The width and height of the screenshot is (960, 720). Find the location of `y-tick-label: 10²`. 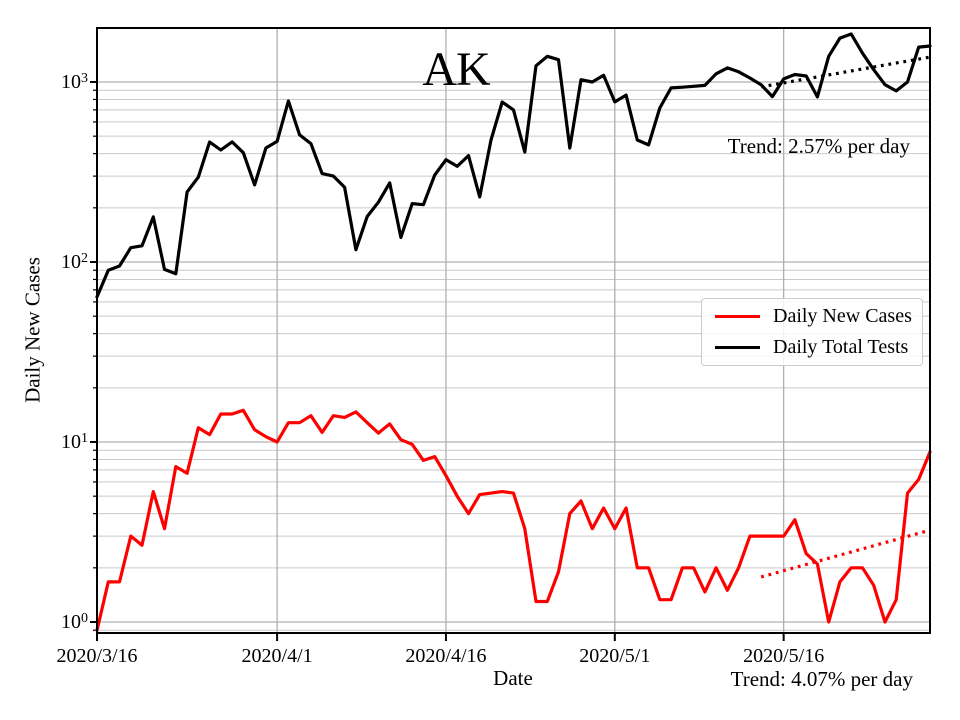

y-tick-label: 10² is located at coordinates (74, 262).